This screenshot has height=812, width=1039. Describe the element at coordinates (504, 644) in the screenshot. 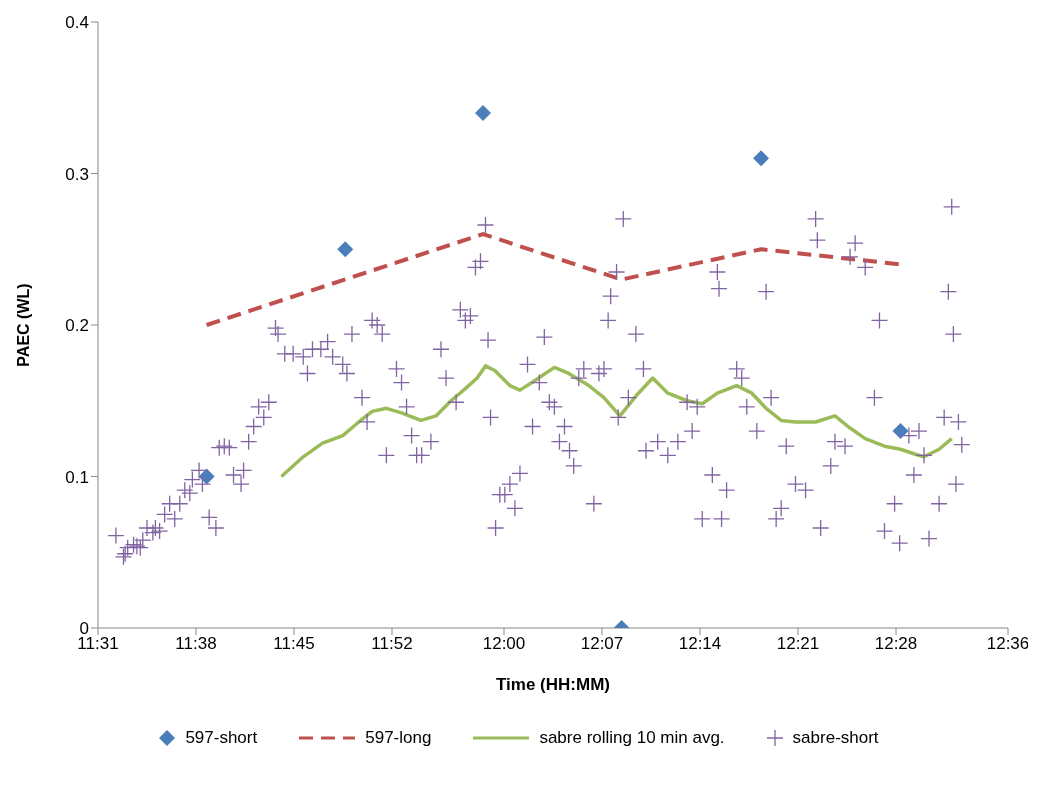

I see `x-tick-label: 12:00` at that location.